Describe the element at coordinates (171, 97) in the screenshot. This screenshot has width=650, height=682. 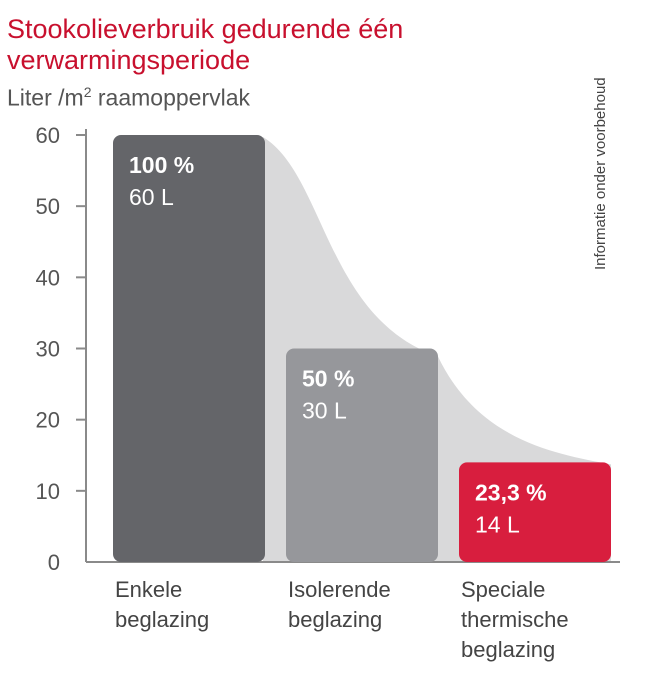
I see `y-unit-suffix: raamoppervlak` at that location.